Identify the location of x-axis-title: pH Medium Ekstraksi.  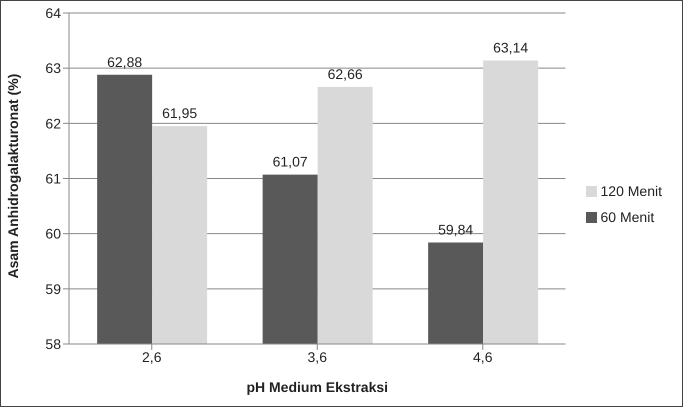
(317, 387).